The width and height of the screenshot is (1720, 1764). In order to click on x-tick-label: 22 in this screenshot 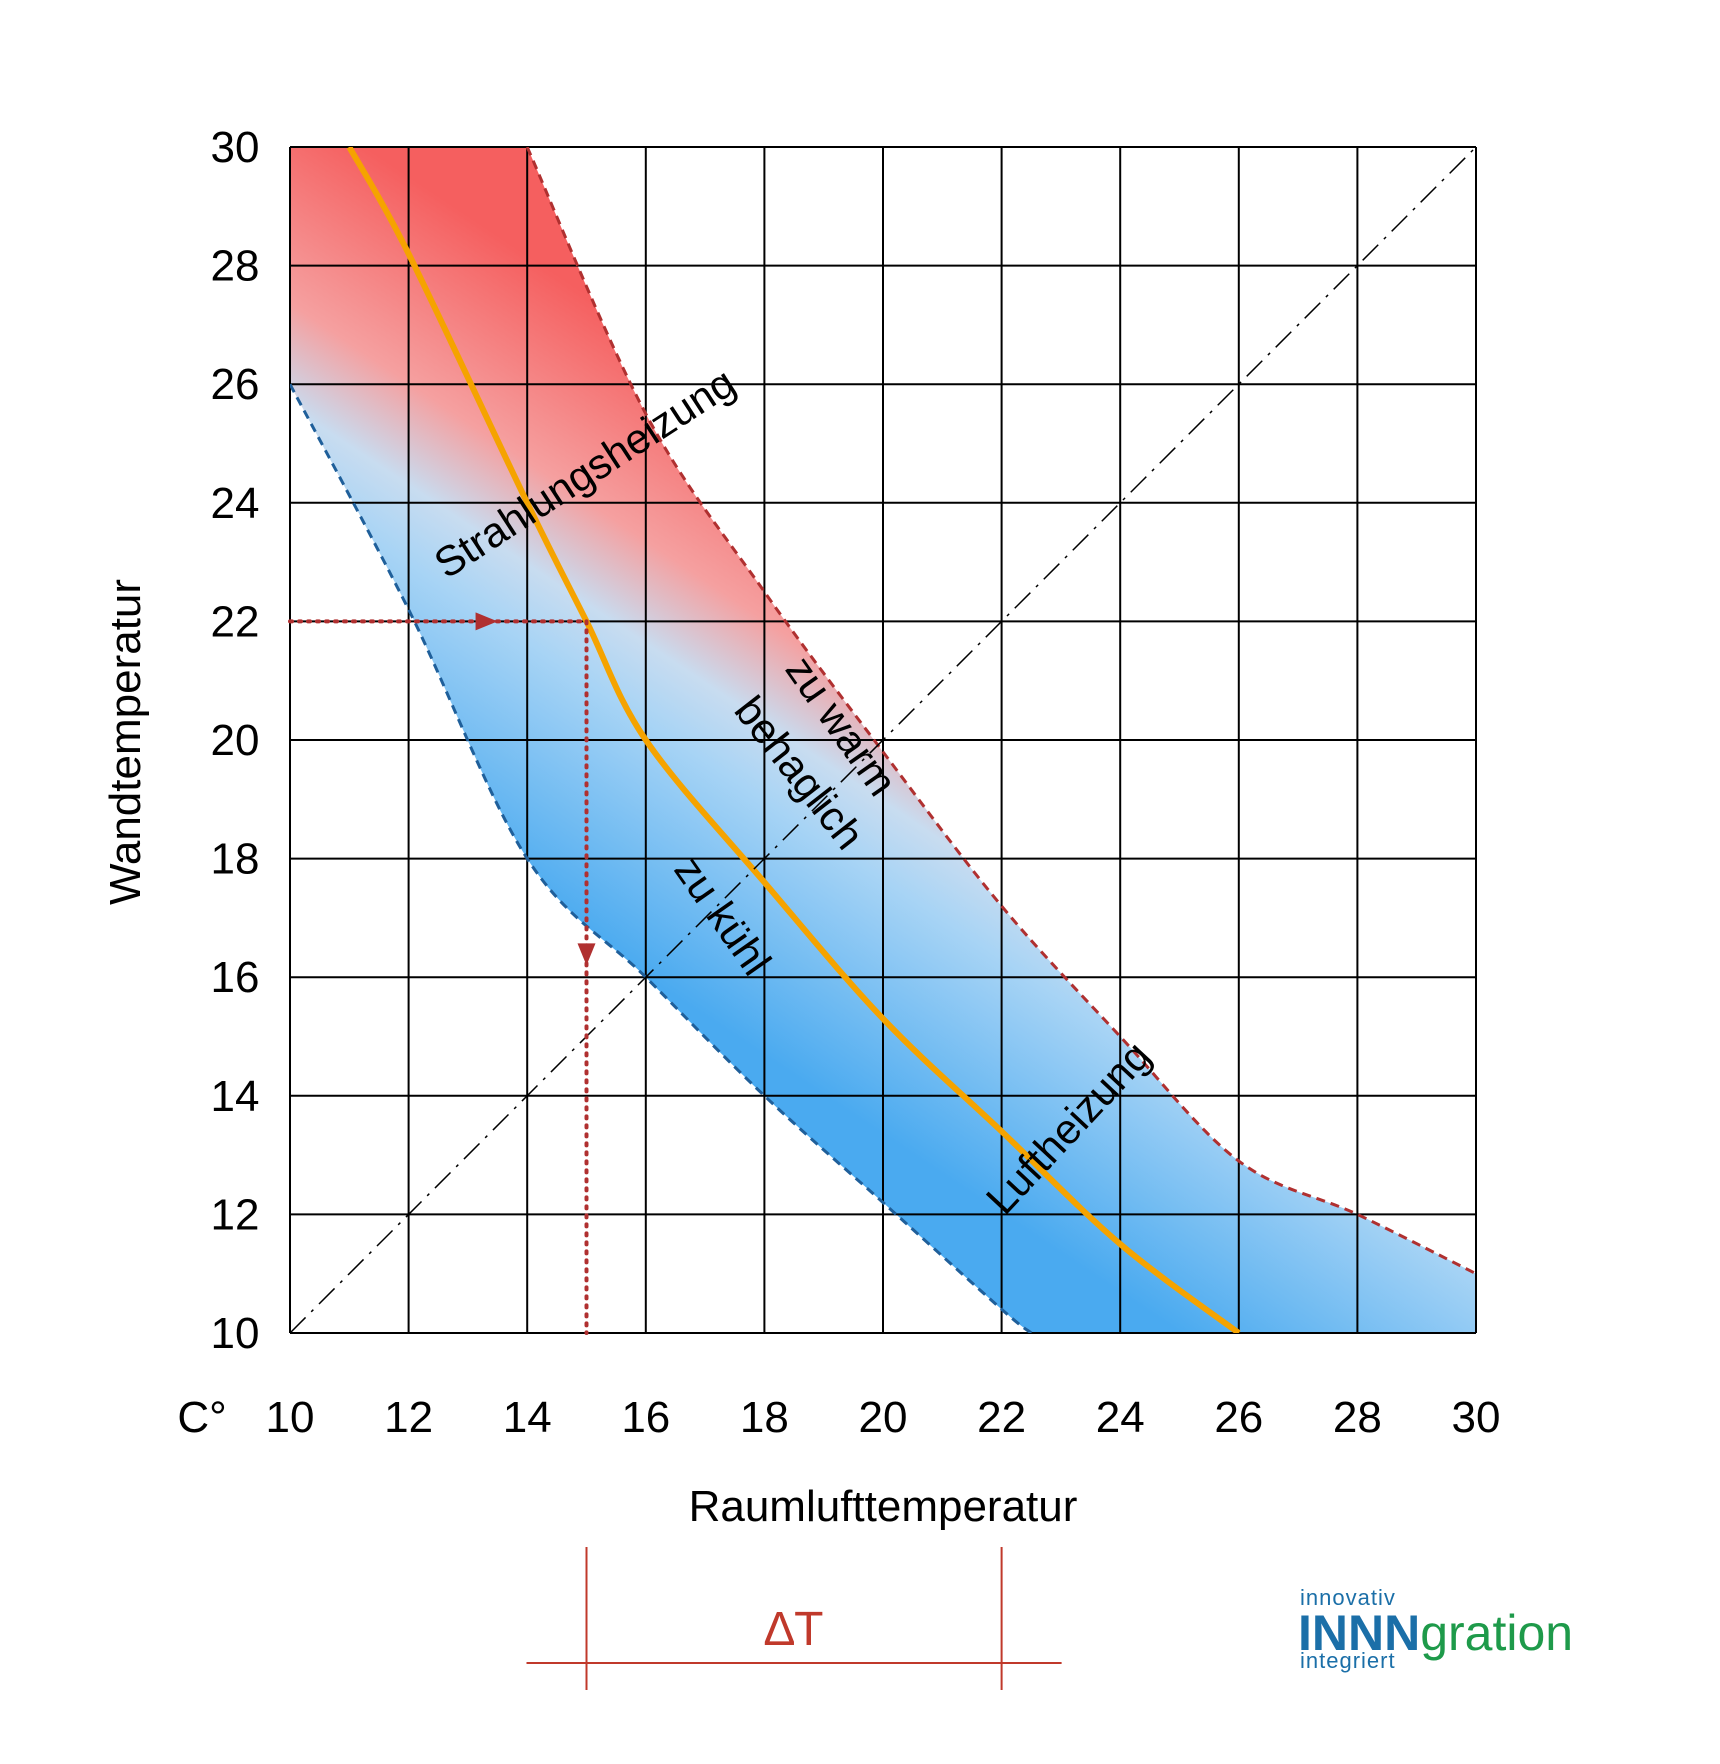, I will do `click(1001, 1417)`.